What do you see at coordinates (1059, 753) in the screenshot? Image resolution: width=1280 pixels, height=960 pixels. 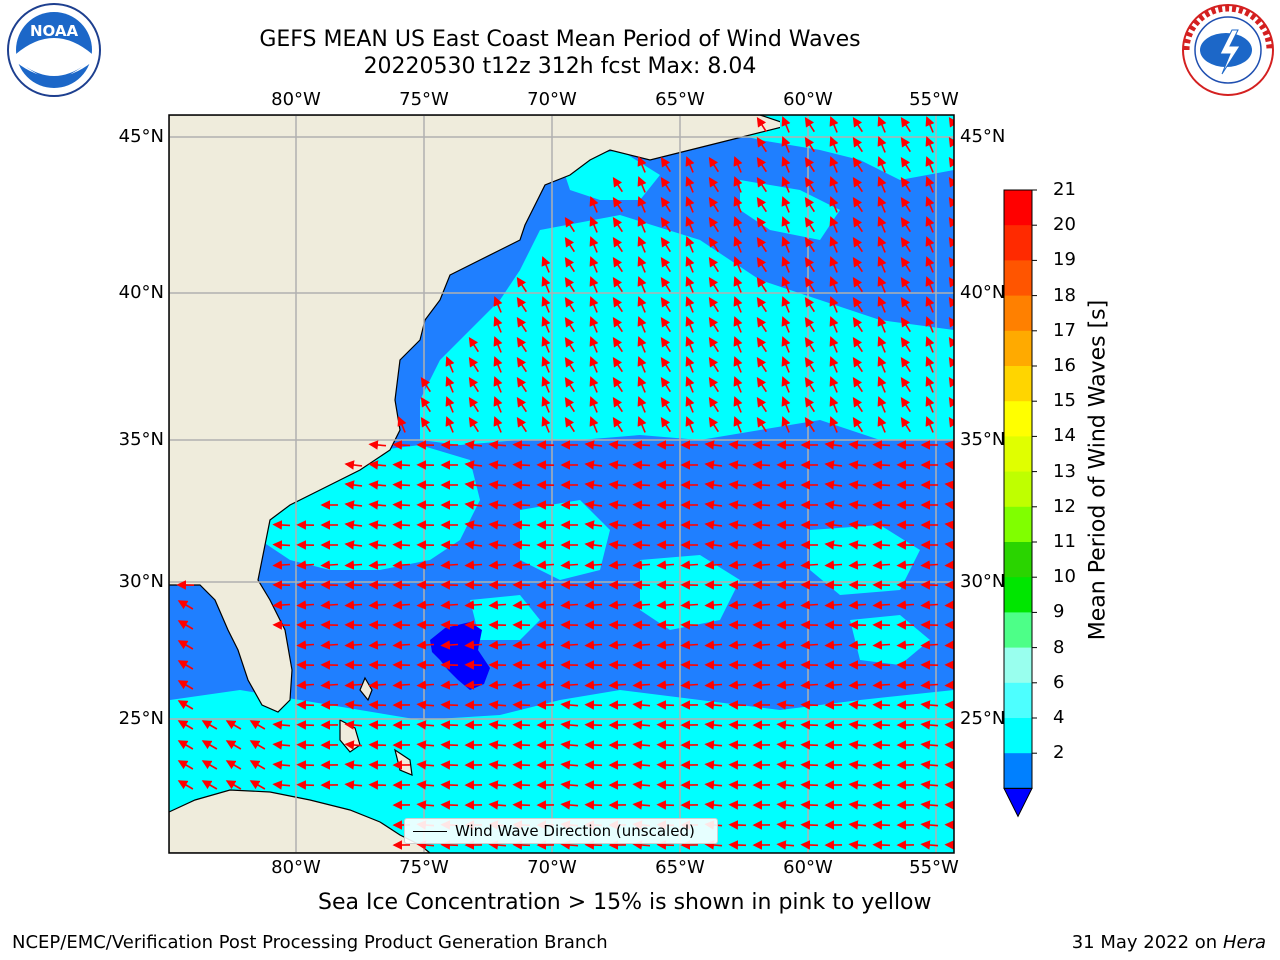 I see `colorbar-tick-label: 2` at bounding box center [1059, 753].